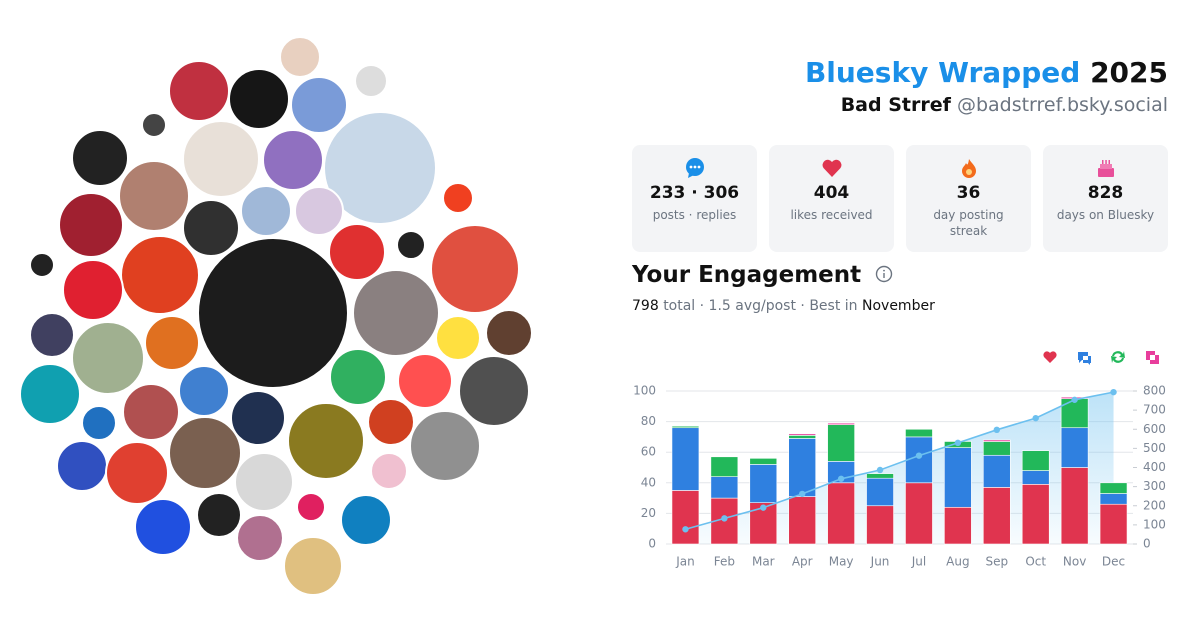 This screenshot has width=1200, height=630. I want to click on y2-tick-label: 0, so click(1147, 544).